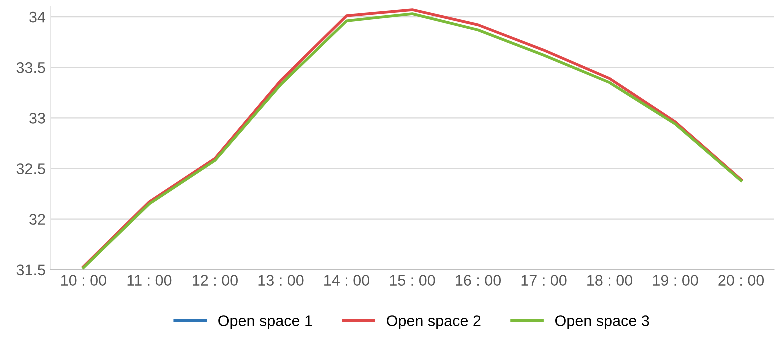 The width and height of the screenshot is (782, 346). Describe the element at coordinates (31, 68) in the screenshot. I see `y-tick-label: 33.5` at that location.